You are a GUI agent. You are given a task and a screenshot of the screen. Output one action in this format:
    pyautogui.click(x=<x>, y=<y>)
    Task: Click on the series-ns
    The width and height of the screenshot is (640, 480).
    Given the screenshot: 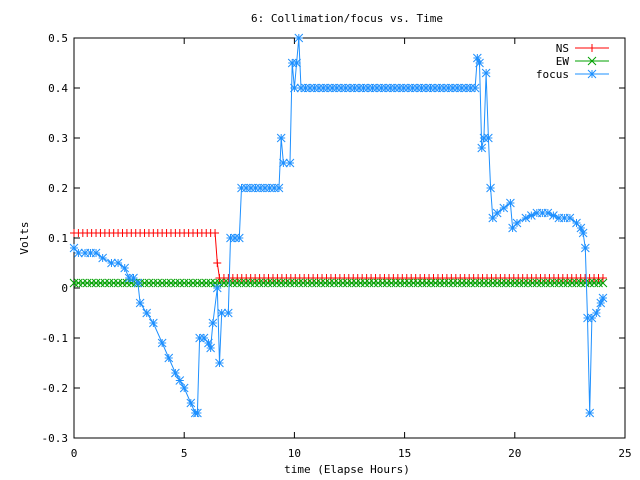 What is the action you would take?
    pyautogui.click(x=338, y=255)
    